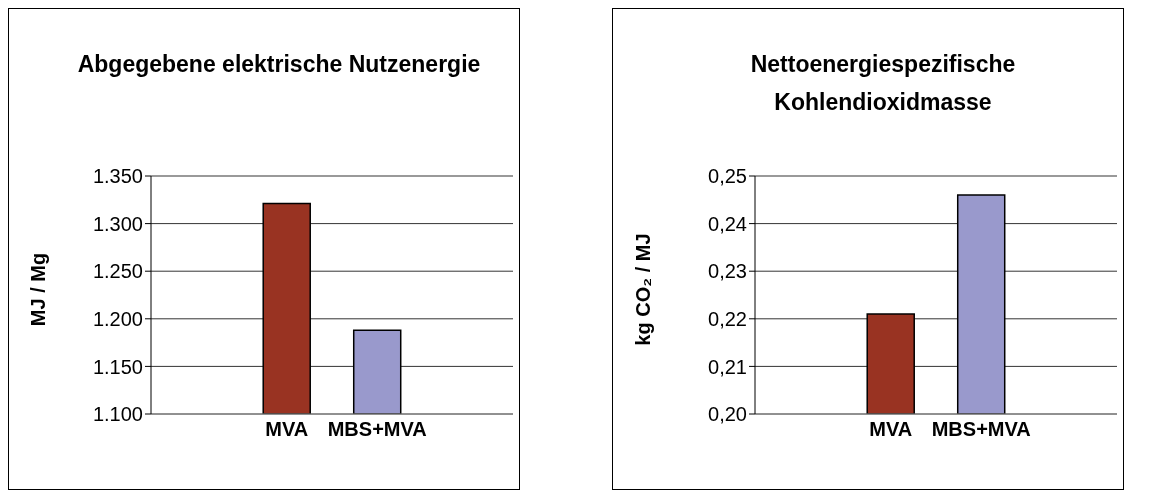 The image size is (1151, 499). What do you see at coordinates (117, 271) in the screenshot?
I see `y-tick-label: 1.250` at bounding box center [117, 271].